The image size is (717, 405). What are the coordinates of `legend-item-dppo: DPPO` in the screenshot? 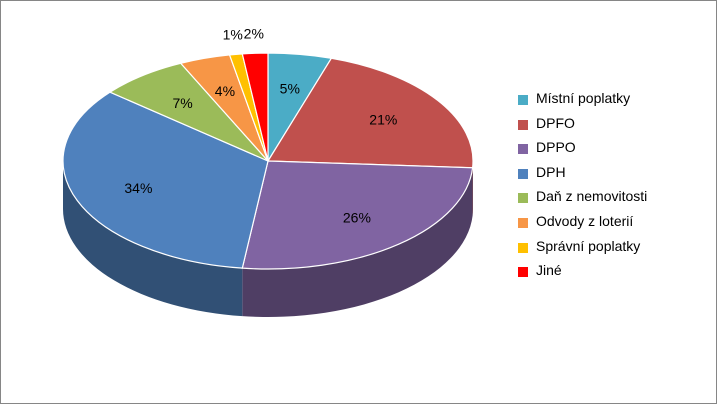 It's located at (615, 149).